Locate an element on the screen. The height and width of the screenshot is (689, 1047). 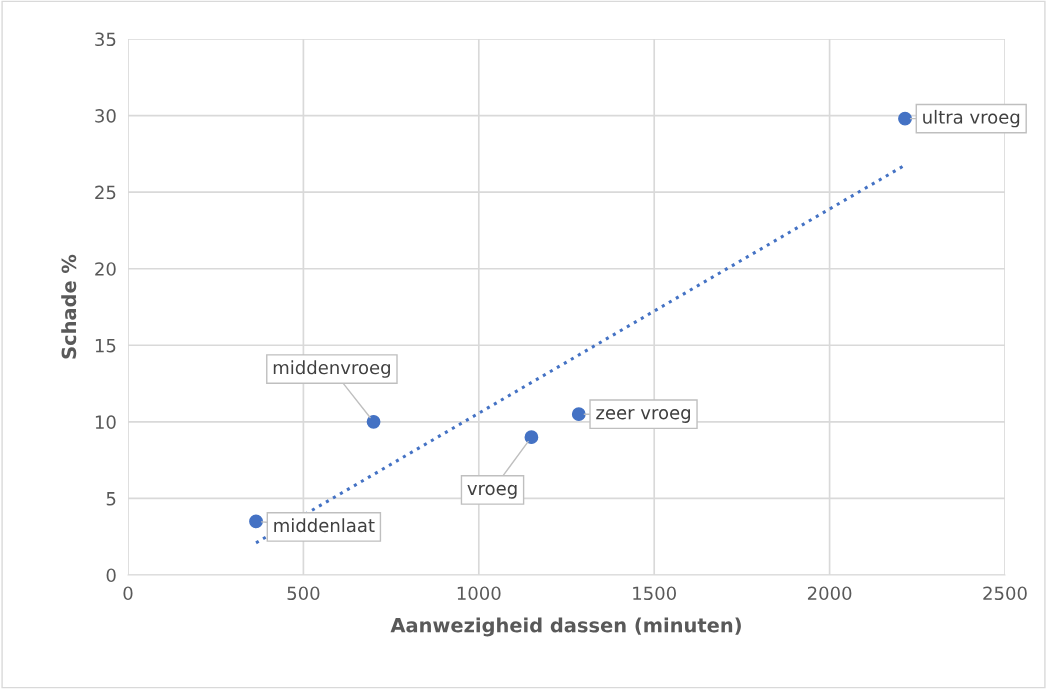
x-tick-label: 500 is located at coordinates (303, 593).